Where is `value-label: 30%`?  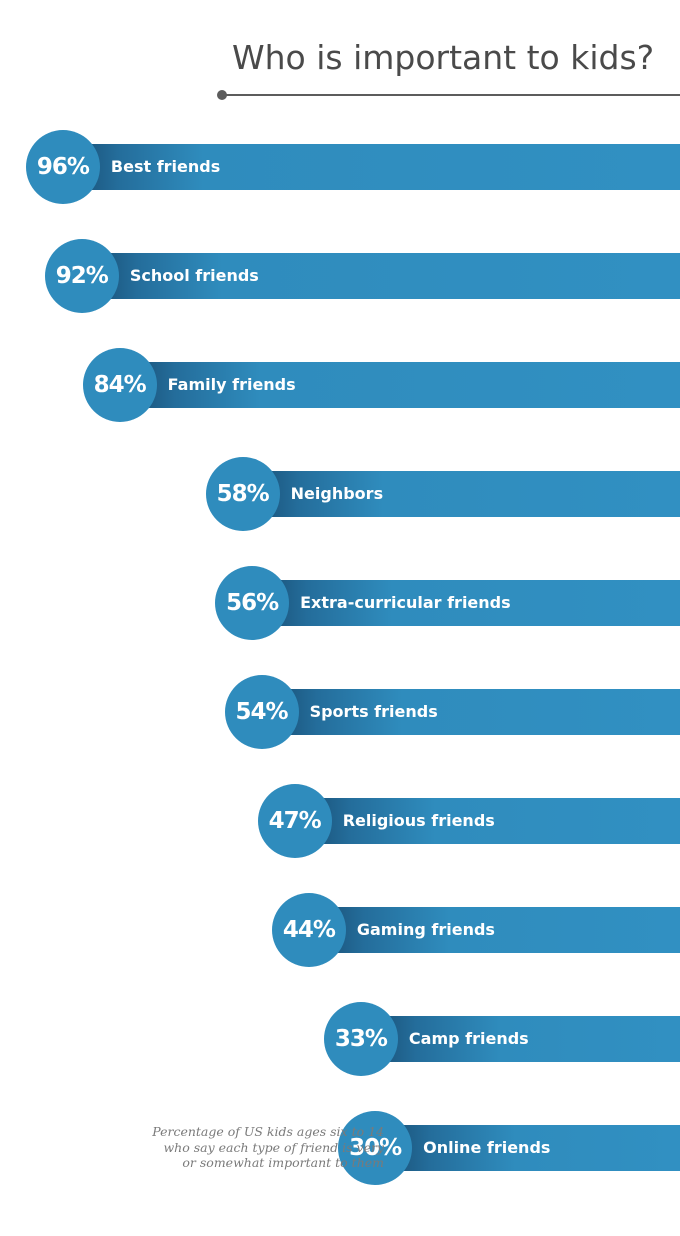 value-label: 30% is located at coordinates (375, 1148).